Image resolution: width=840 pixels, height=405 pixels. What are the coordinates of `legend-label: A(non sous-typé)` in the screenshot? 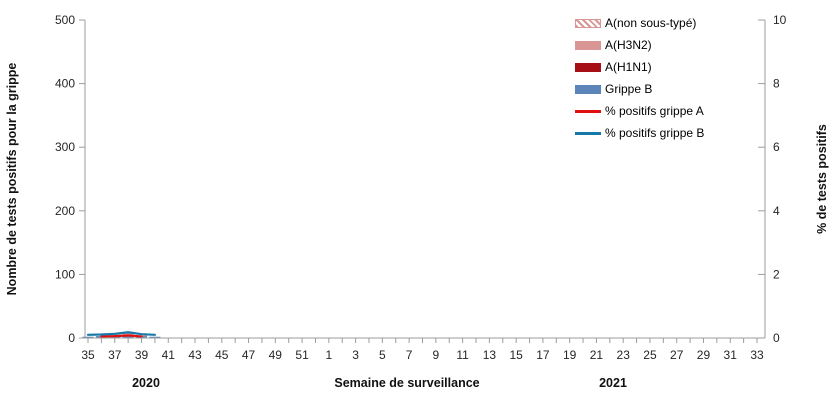 It's located at (651, 23).